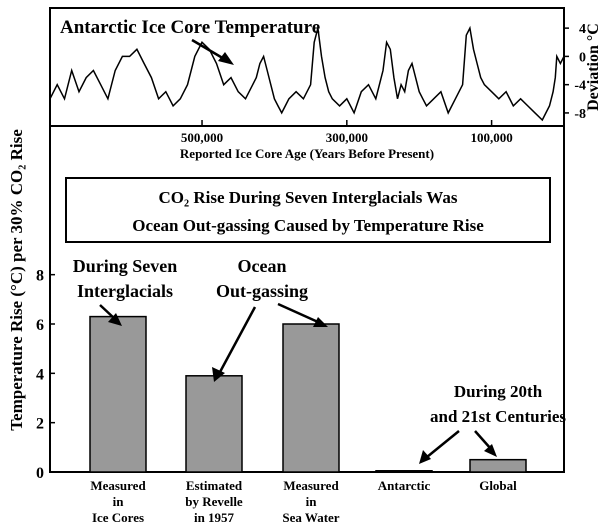 The width and height of the screenshot is (608, 531). What do you see at coordinates (485, 443) in the screenshot?
I see `arrow-to-global-bar` at bounding box center [485, 443].